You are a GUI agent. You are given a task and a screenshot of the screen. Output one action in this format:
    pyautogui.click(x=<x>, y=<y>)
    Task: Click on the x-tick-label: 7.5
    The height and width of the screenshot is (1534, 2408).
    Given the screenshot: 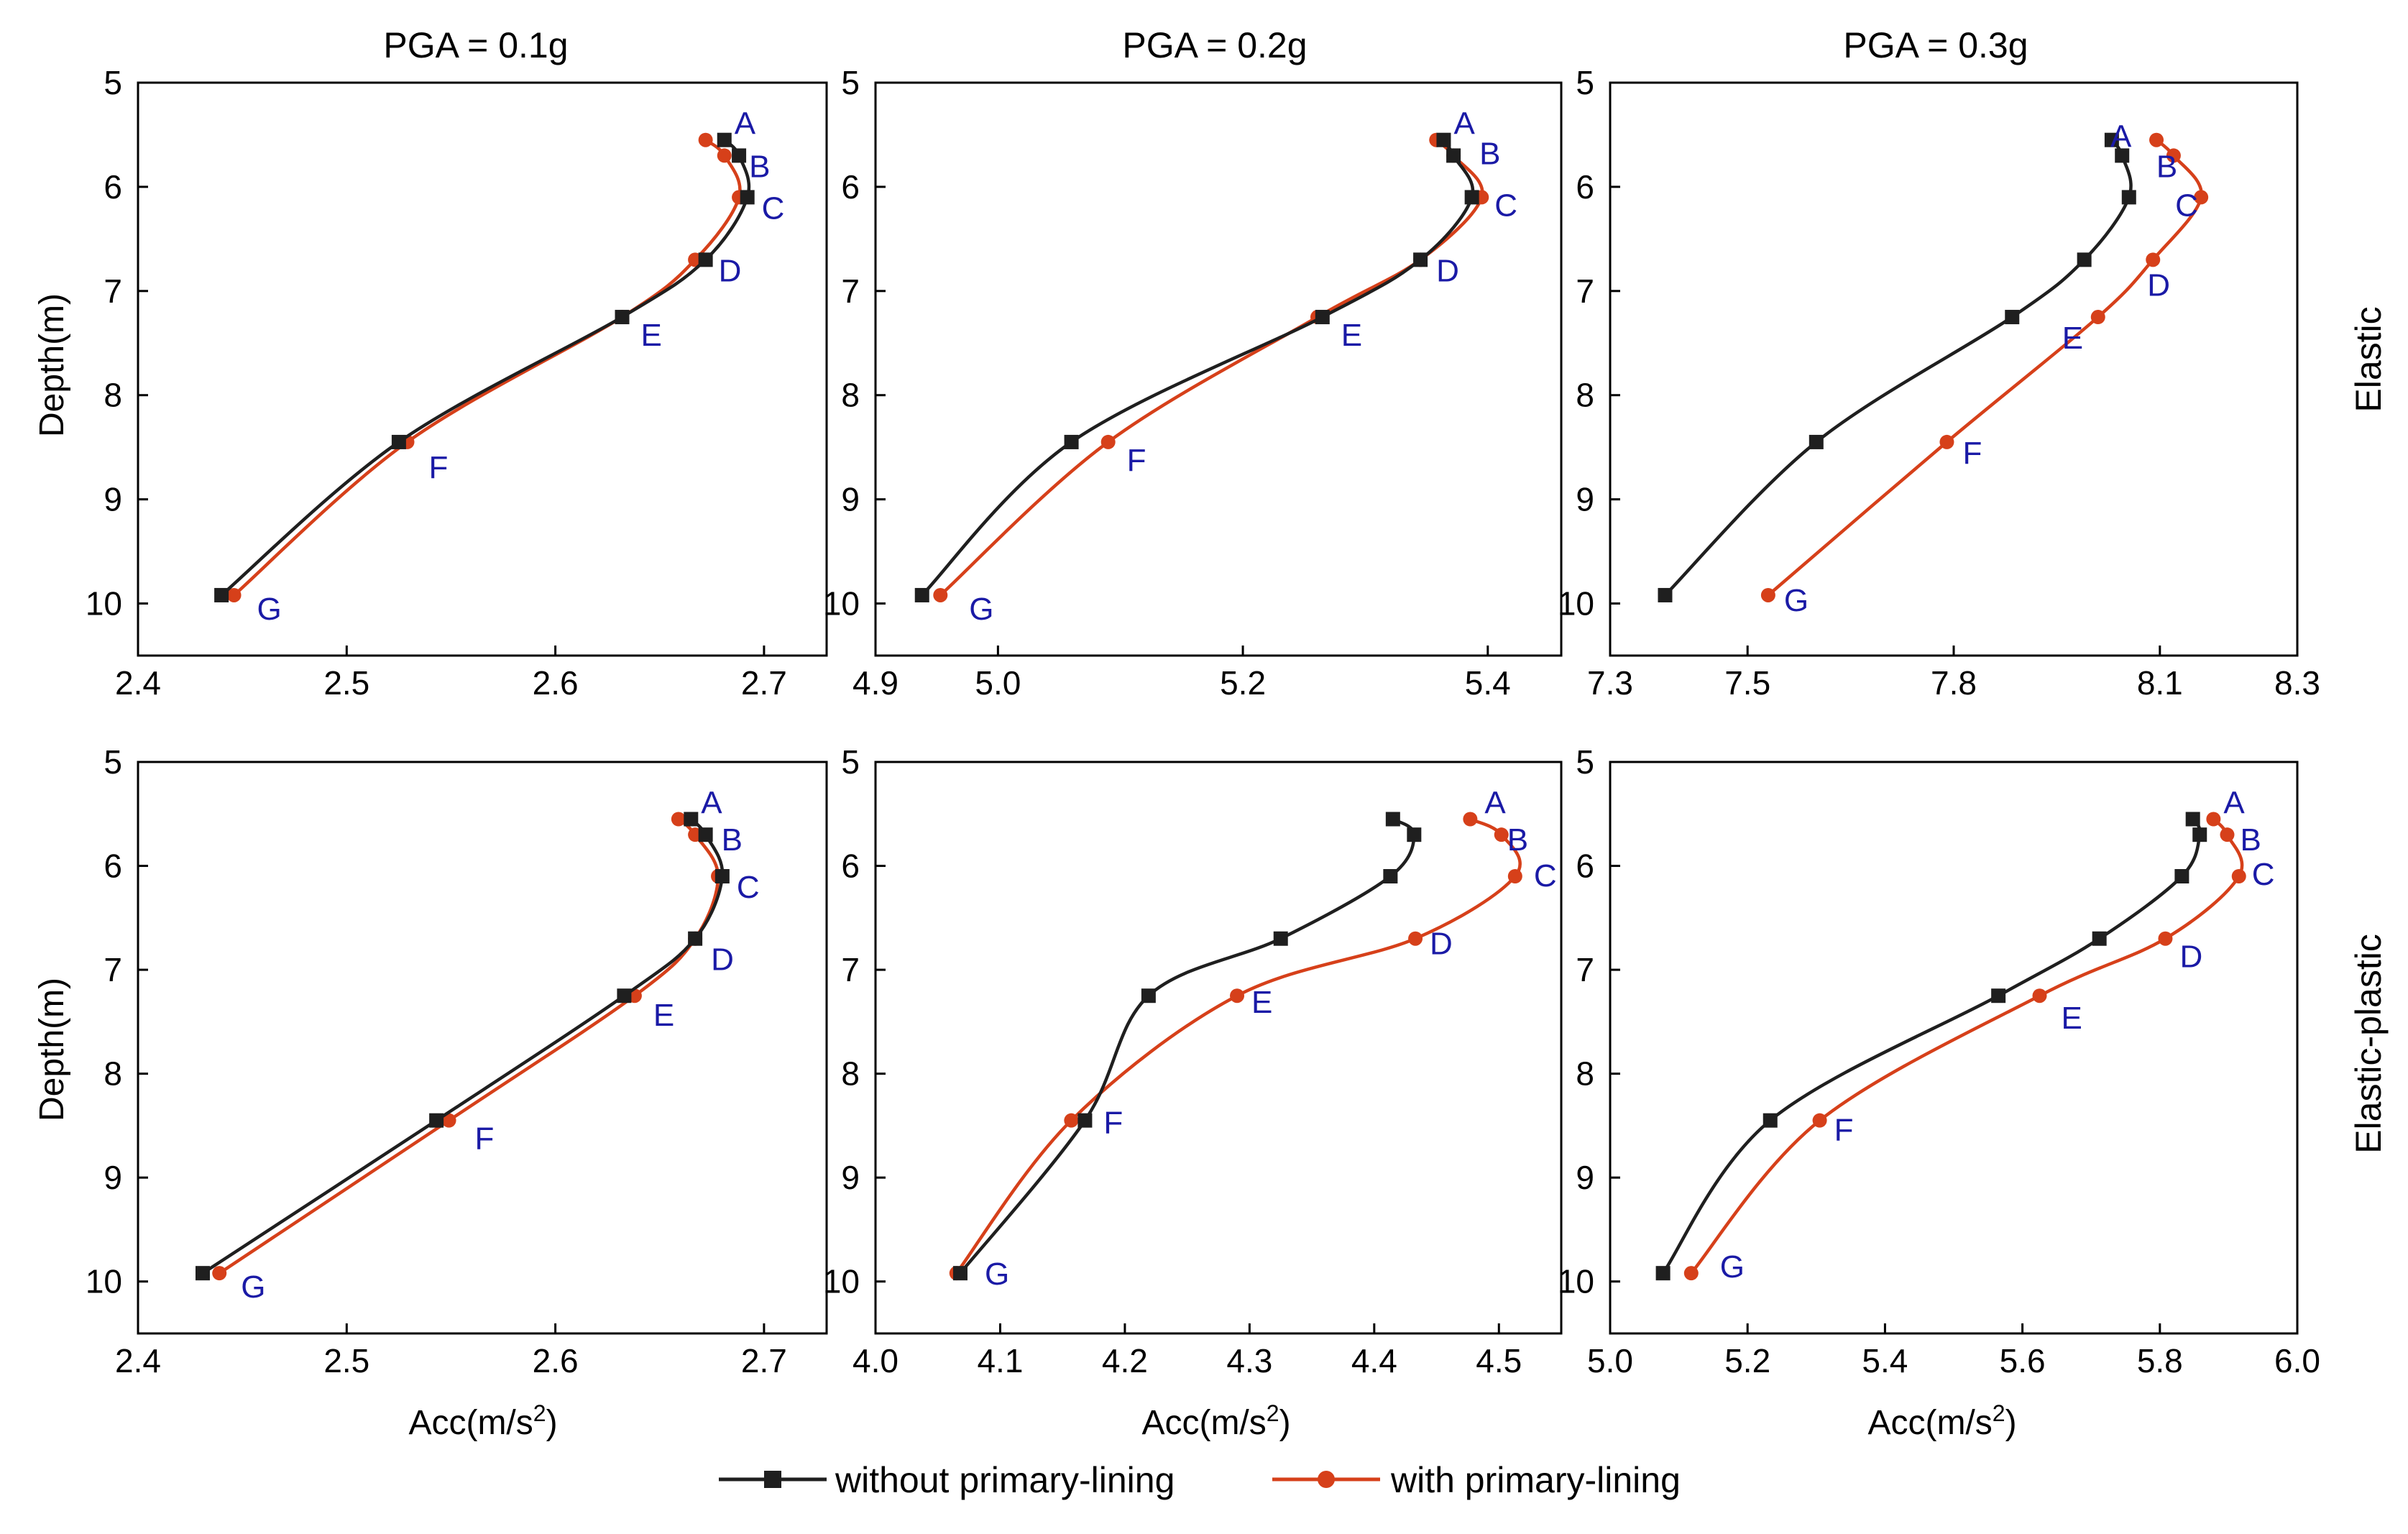 What is the action you would take?
    pyautogui.click(x=1747, y=683)
    